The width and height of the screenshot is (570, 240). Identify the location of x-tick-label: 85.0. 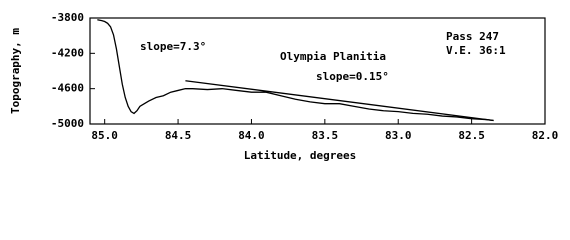
(104, 135).